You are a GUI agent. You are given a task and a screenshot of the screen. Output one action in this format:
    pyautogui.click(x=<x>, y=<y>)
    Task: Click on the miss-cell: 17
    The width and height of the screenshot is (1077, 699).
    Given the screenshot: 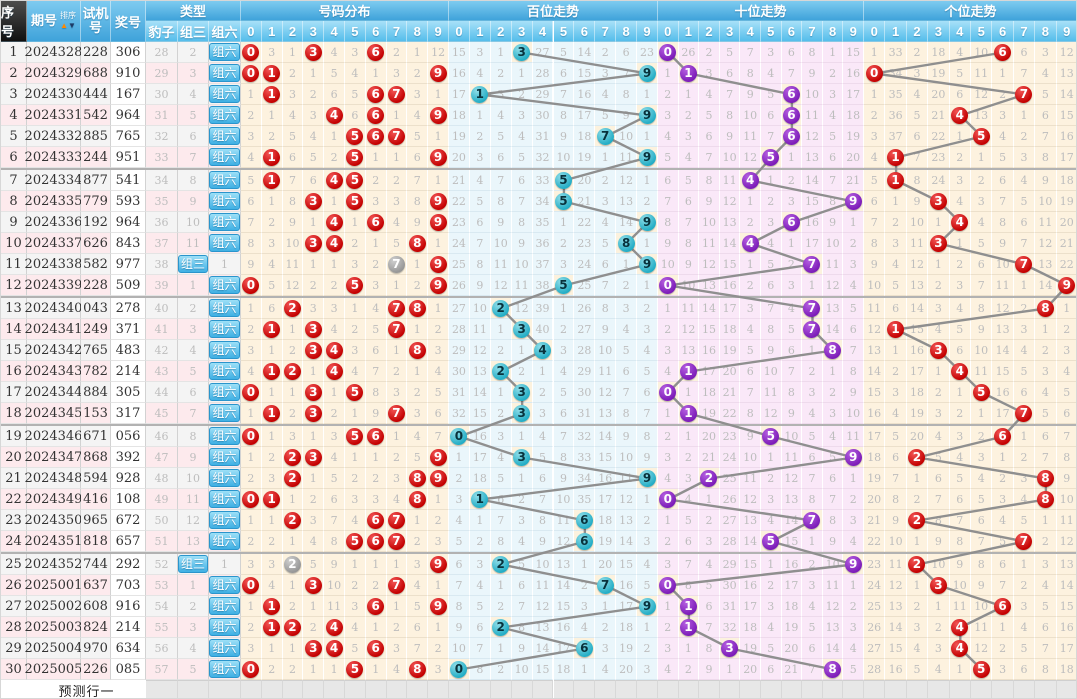 What is the action you would take?
    pyautogui.click(x=730, y=308)
    